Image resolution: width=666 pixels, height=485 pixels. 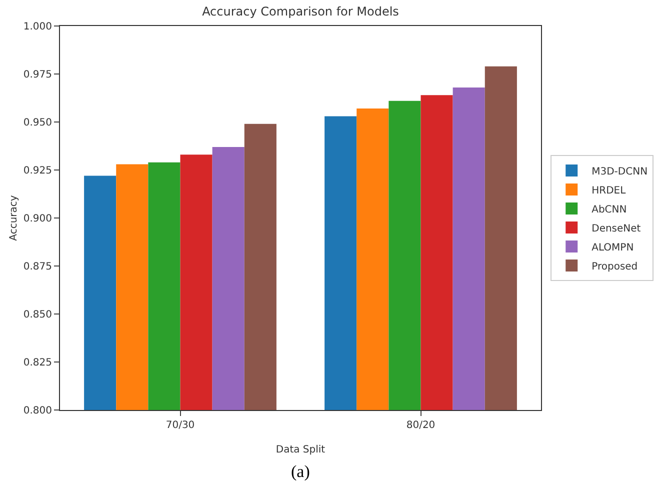 What do you see at coordinates (609, 210) in the screenshot?
I see `legend-label: AbCNN` at bounding box center [609, 210].